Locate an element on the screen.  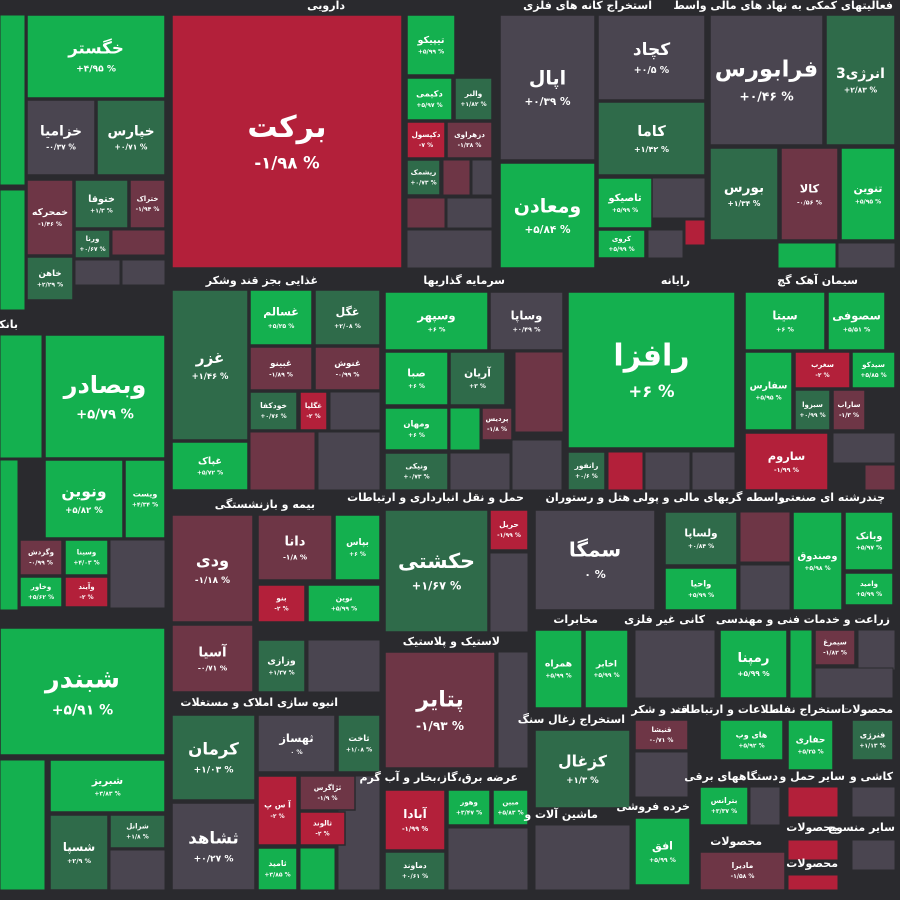
tile-change: +۵/۷۲ % is located at coordinates (210, 473).